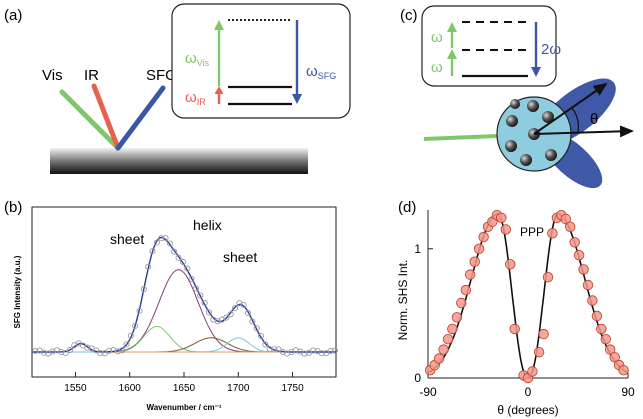 This screenshot has height=419, width=643. Describe the element at coordinates (594, 119) in the screenshot. I see `theta-label: θ` at that location.